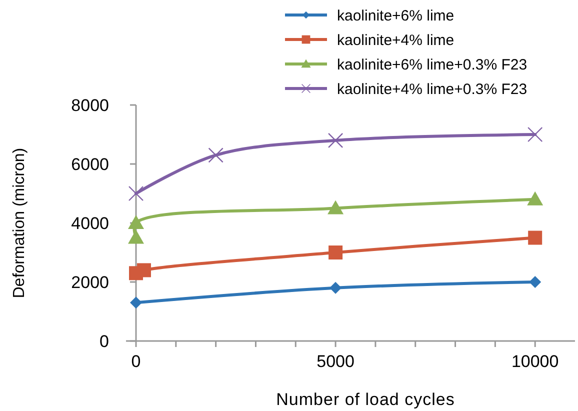  Describe the element at coordinates (136, 361) in the screenshot. I see `x-tick-label: 0` at that location.